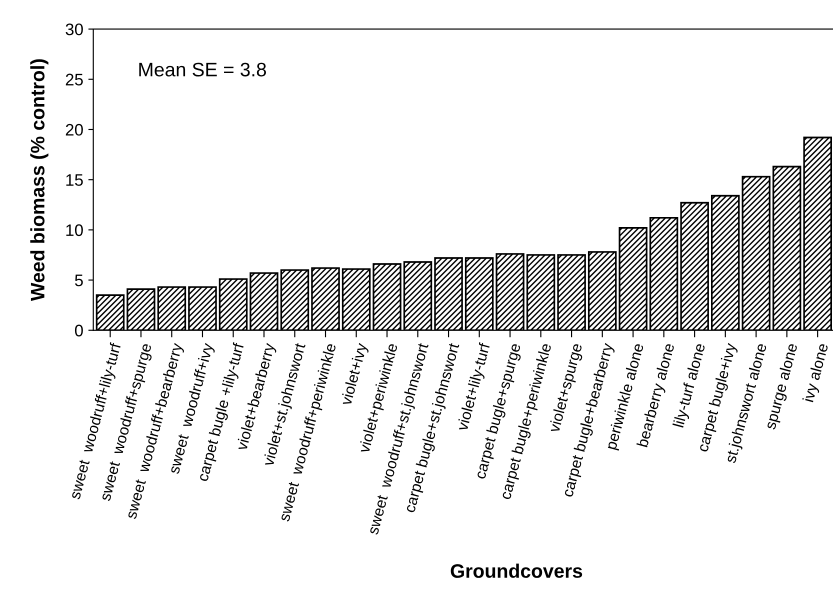 The image size is (833, 606). I want to click on y-tick-label: 10, so click(74, 230).